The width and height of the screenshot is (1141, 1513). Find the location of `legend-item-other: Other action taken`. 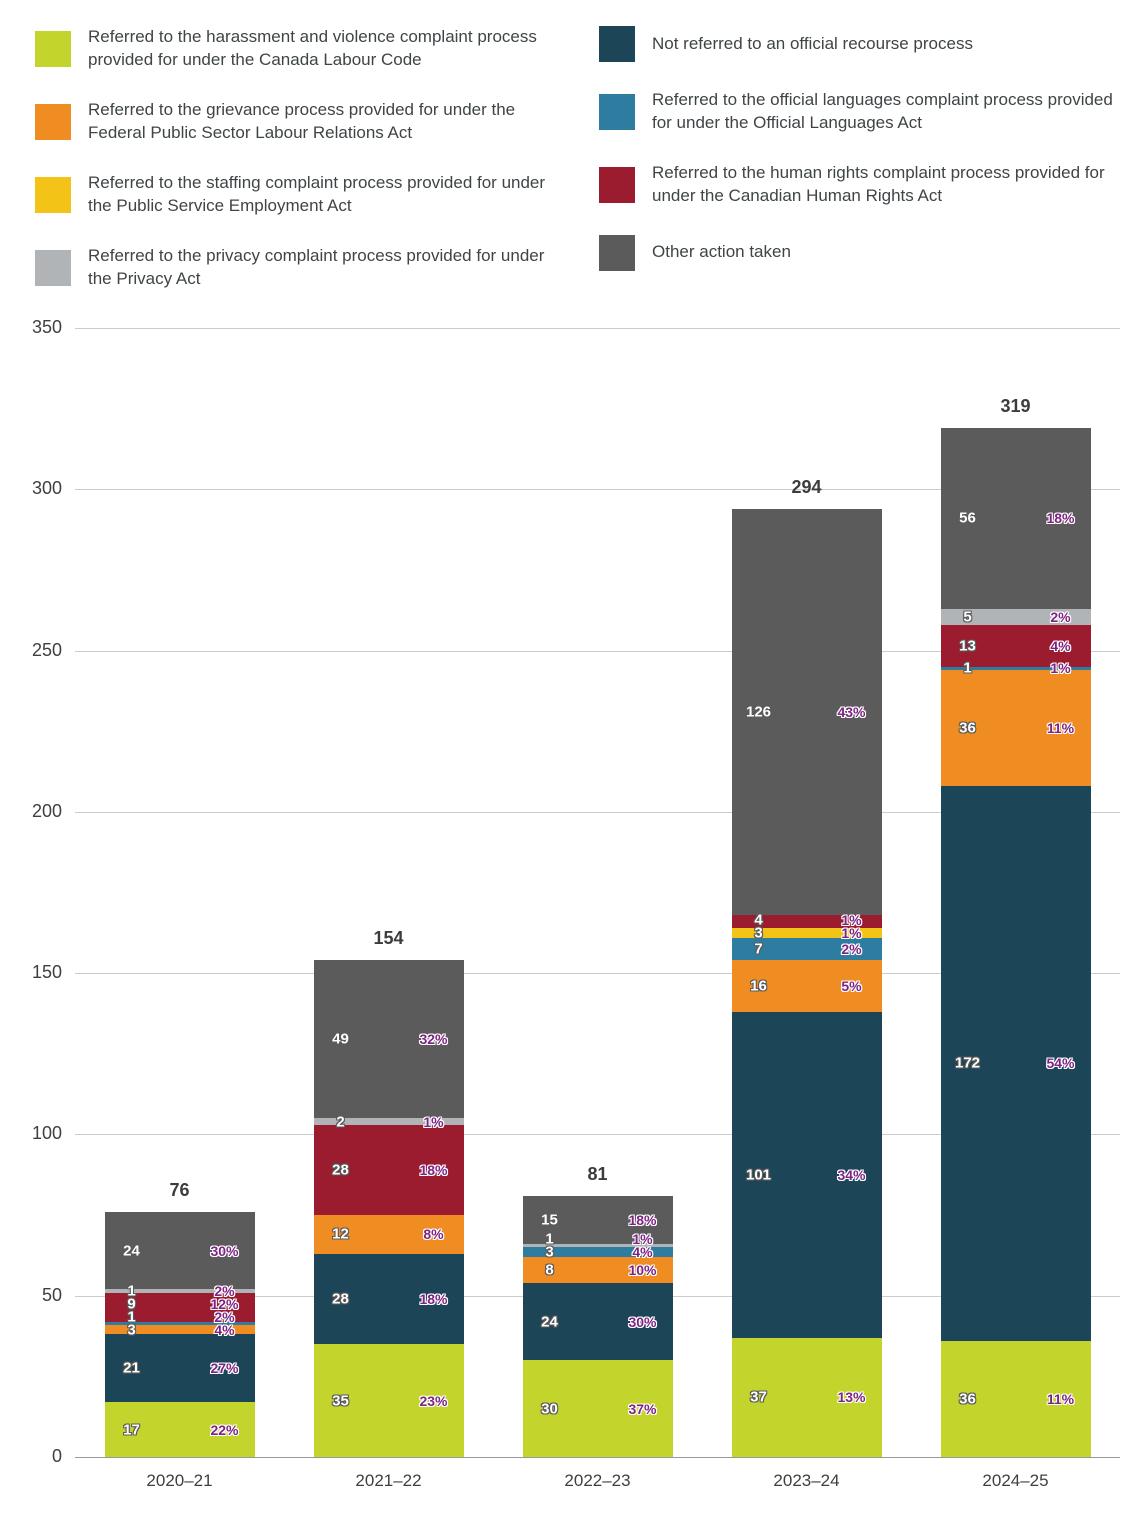

legend-item-other: Other action taken is located at coordinates (865, 252).